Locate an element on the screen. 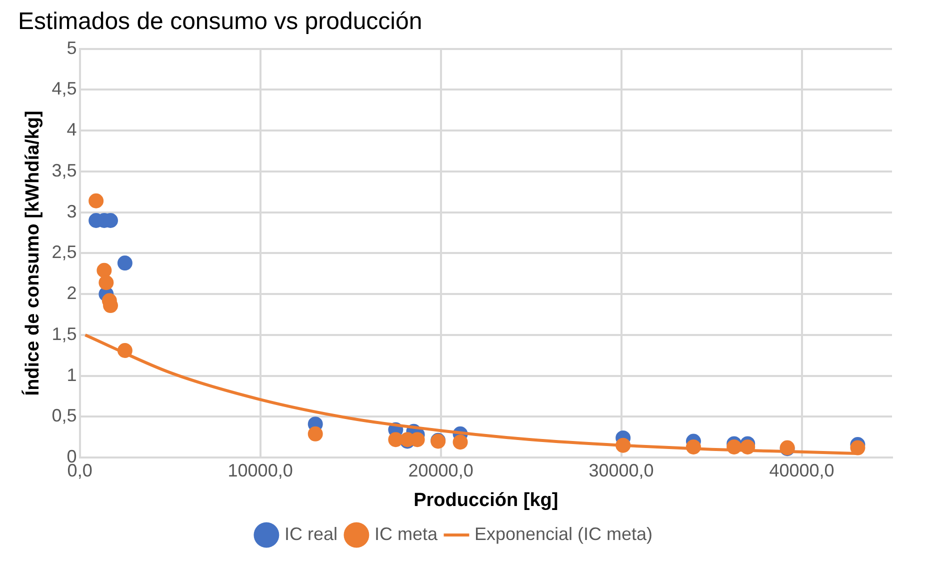 The height and width of the screenshot is (572, 940). x-axis-title: Producción [kg] is located at coordinates (486, 500).